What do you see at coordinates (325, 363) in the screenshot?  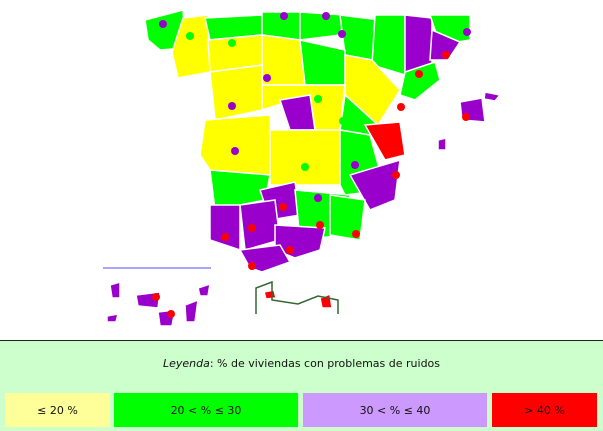 I see `legend-title-text: : % de viviendas con problemas de ruidos` at bounding box center [325, 363].